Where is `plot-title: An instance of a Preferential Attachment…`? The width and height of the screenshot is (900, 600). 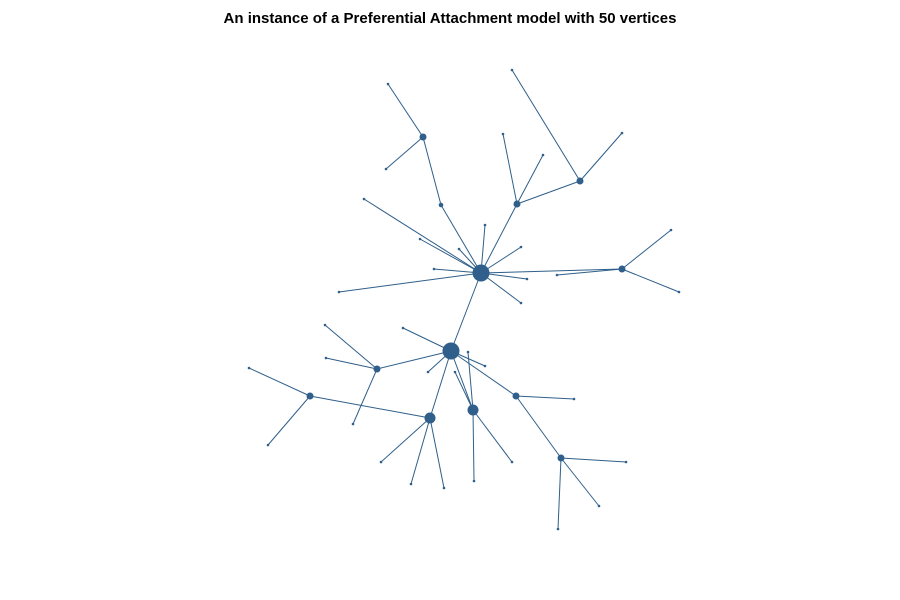
plot-title: An instance of a Preferential Attachment… is located at coordinates (450, 18).